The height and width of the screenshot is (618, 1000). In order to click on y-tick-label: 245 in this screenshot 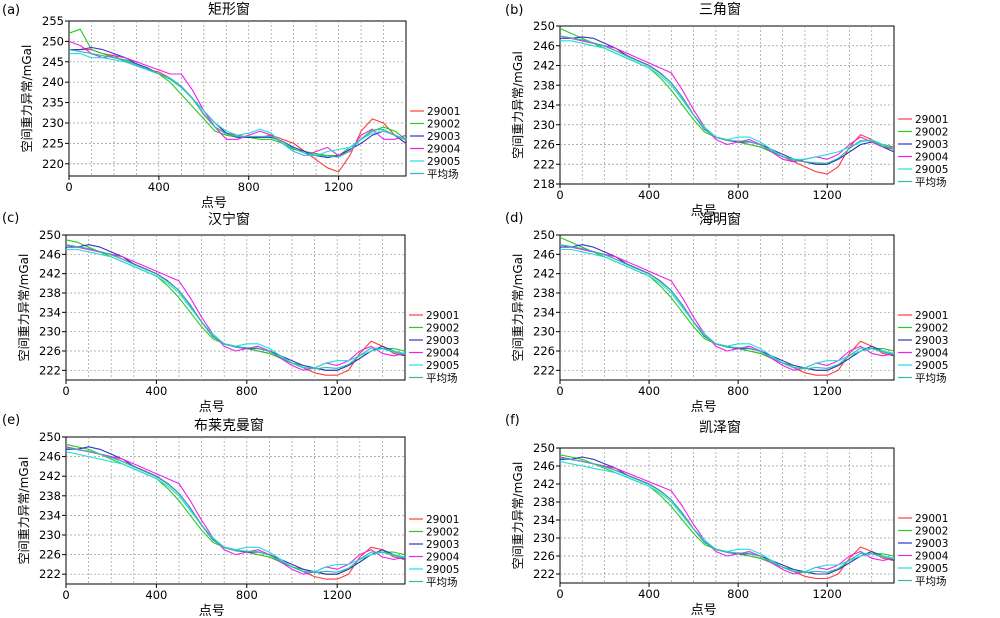, I will do `click(53, 62)`.